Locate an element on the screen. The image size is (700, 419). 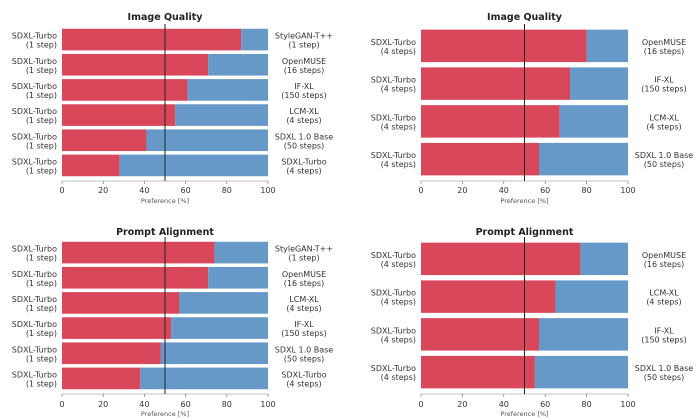
x-tick-label: 100 is located at coordinates (267, 404).